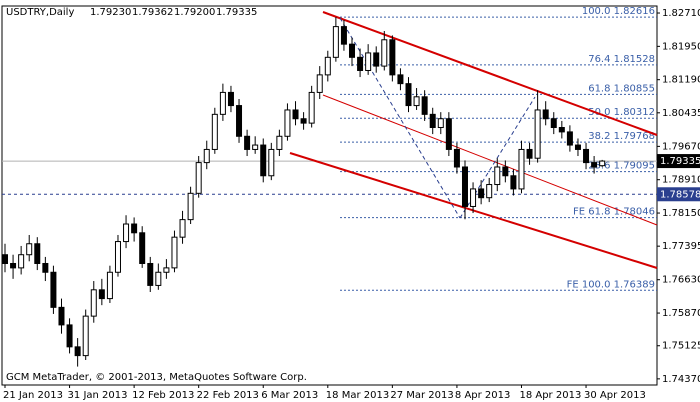 Image resolution: width=700 pixels, height=402 pixels. I want to click on x-tick-label: 22 Feb 2013, so click(228, 395).